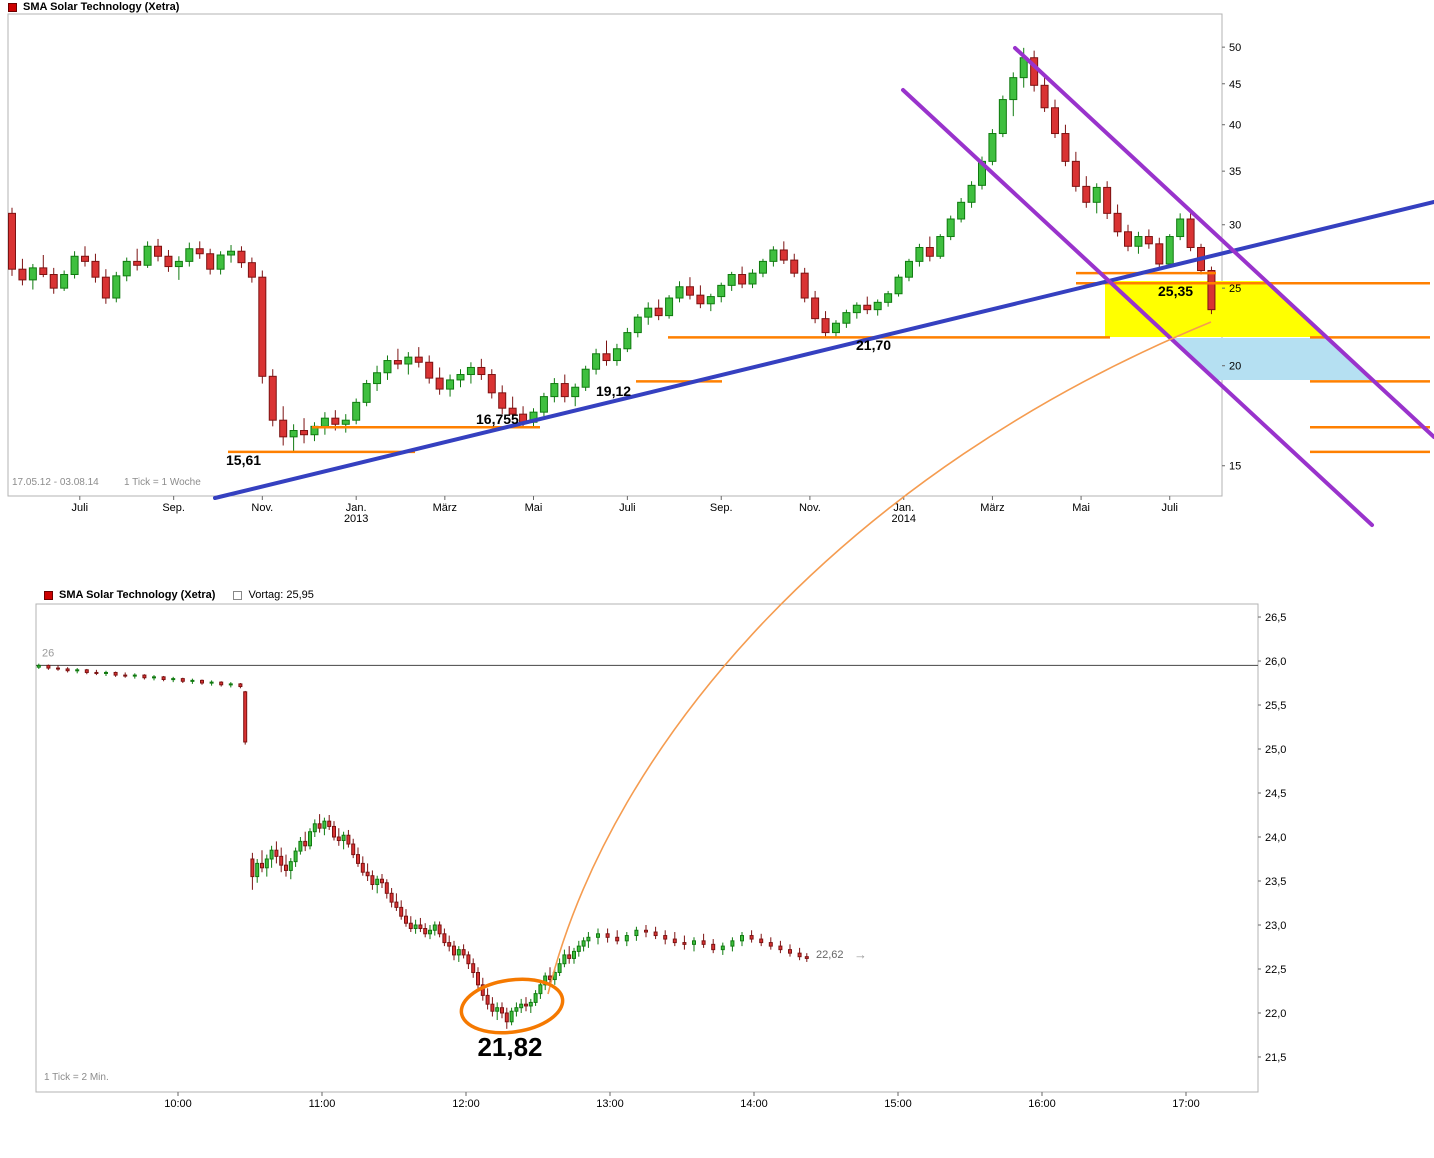 The height and width of the screenshot is (1158, 1434). I want to click on support-resistance-lines, so click(829, 362).